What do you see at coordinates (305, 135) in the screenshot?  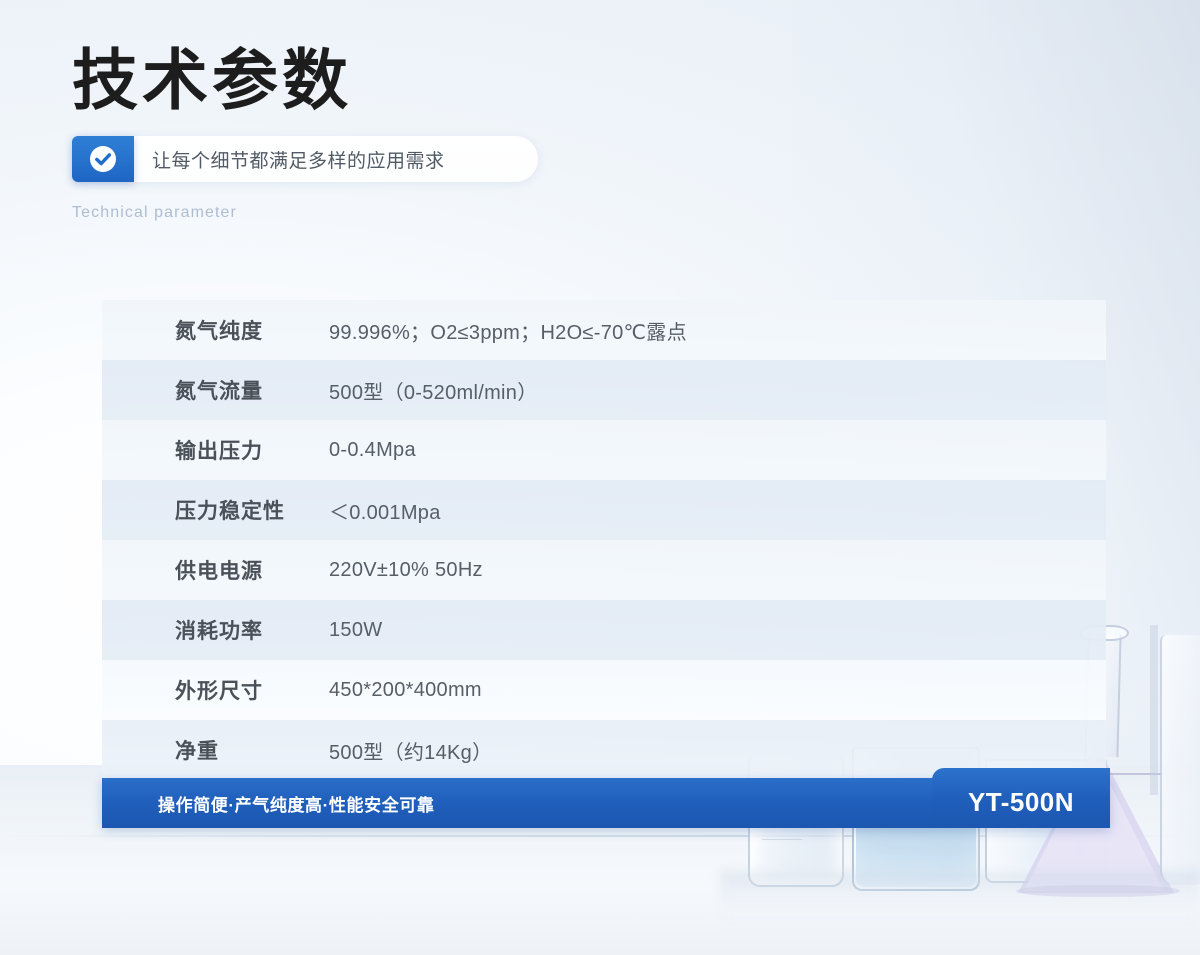 I see `page-header: 技术参数 让每个细节都满足多样的应用需求 Technical parameter` at bounding box center [305, 135].